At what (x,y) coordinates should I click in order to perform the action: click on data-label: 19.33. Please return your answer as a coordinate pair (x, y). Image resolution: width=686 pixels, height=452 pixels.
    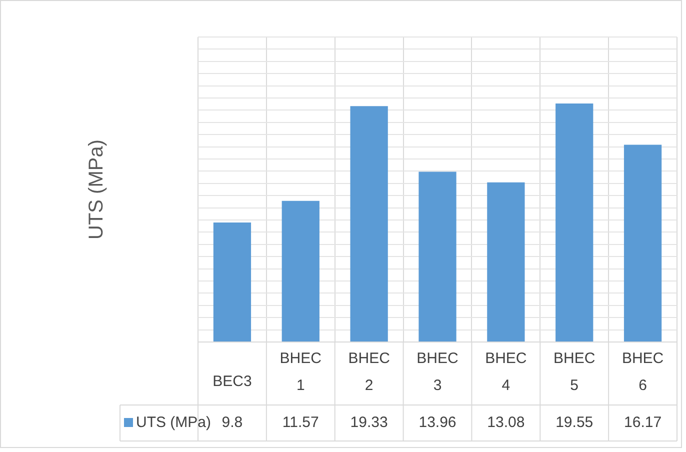
    Looking at the image, I should click on (369, 423).